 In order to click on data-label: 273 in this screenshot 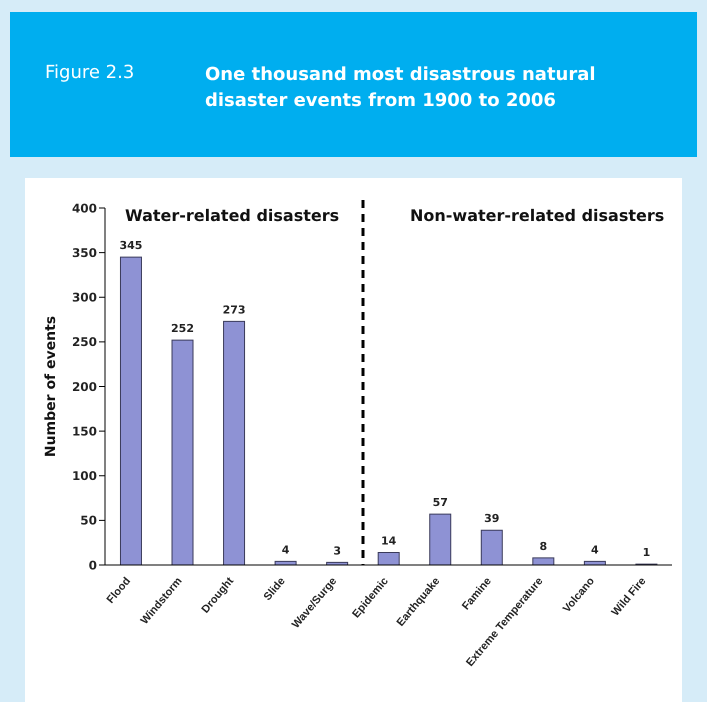, I will do `click(234, 309)`.